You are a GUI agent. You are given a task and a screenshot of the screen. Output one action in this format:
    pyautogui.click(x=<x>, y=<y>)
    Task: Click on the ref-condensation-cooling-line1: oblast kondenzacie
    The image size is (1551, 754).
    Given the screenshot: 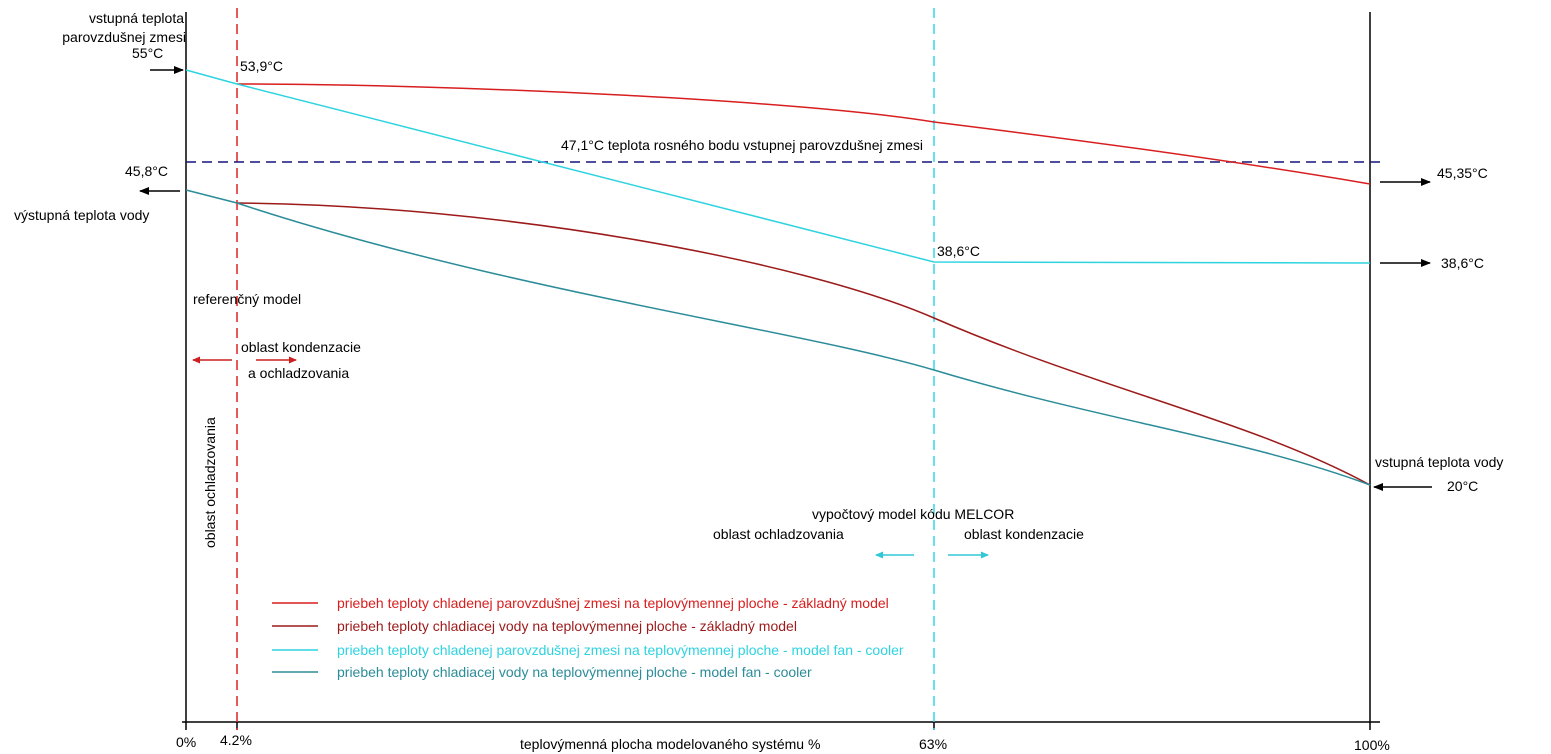 What is the action you would take?
    pyautogui.click(x=301, y=347)
    